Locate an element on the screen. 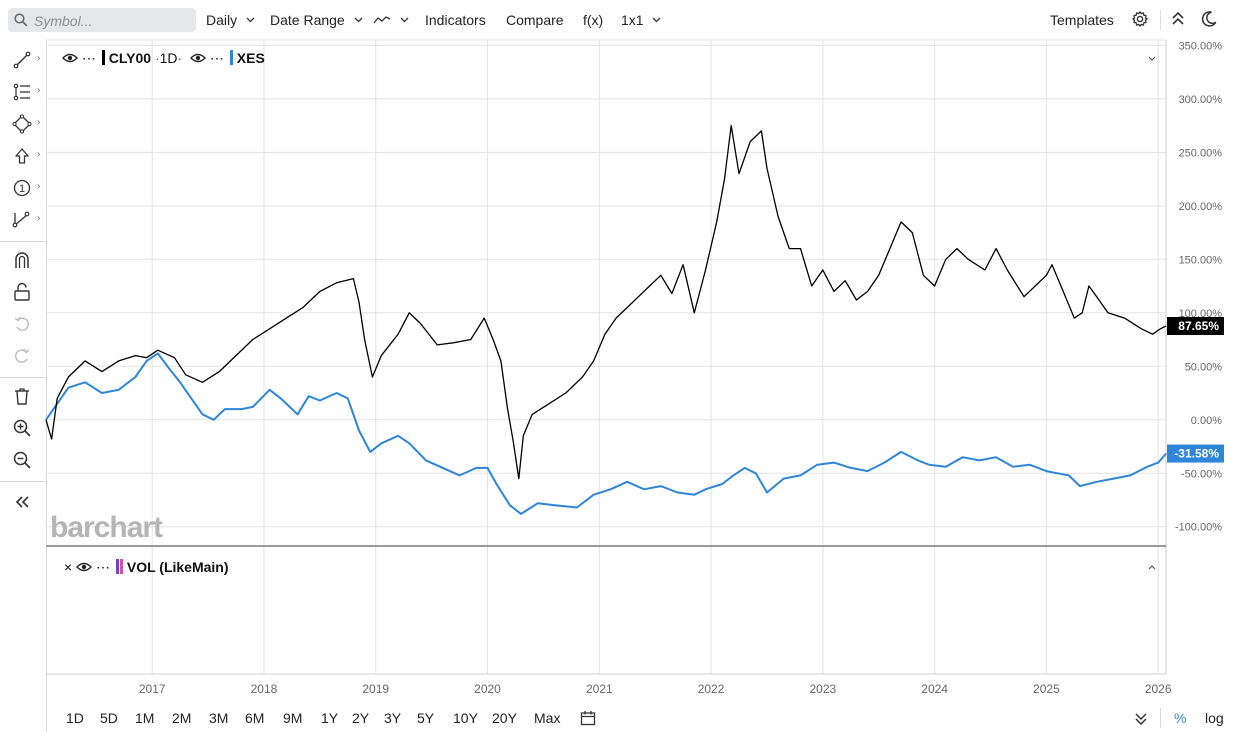  line-style-icon is located at coordinates (382, 20).